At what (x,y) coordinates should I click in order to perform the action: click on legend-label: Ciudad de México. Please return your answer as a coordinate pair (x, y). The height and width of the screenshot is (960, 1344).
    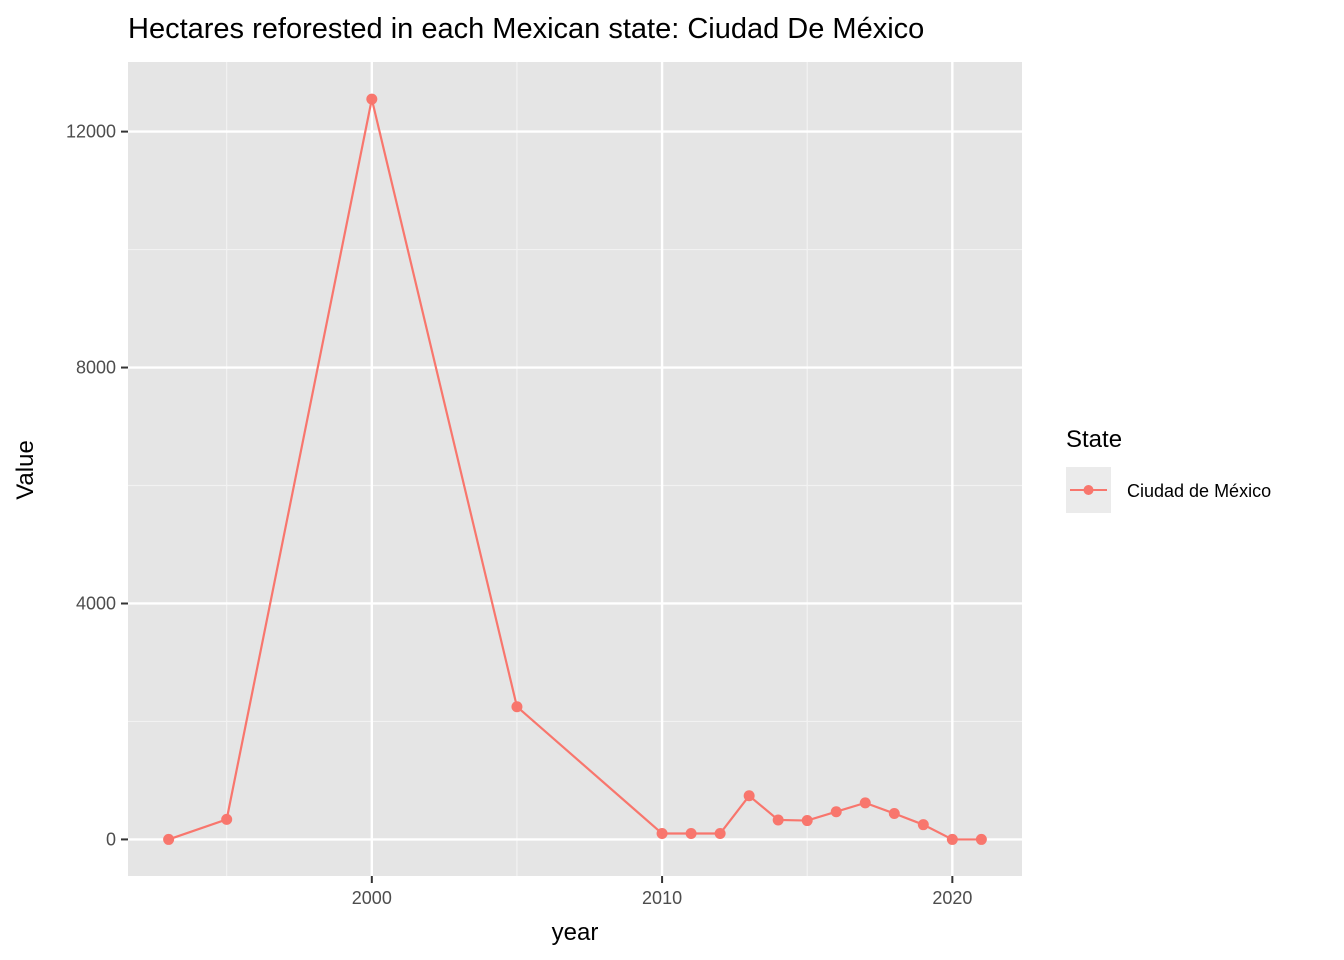
    Looking at the image, I should click on (1199, 491).